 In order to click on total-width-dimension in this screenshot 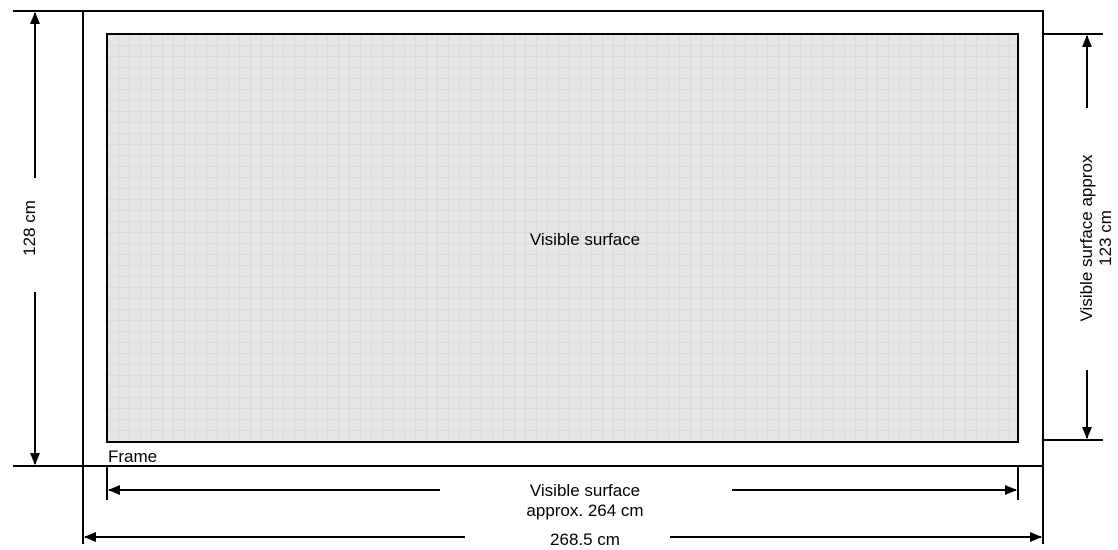, I will do `click(563, 505)`.